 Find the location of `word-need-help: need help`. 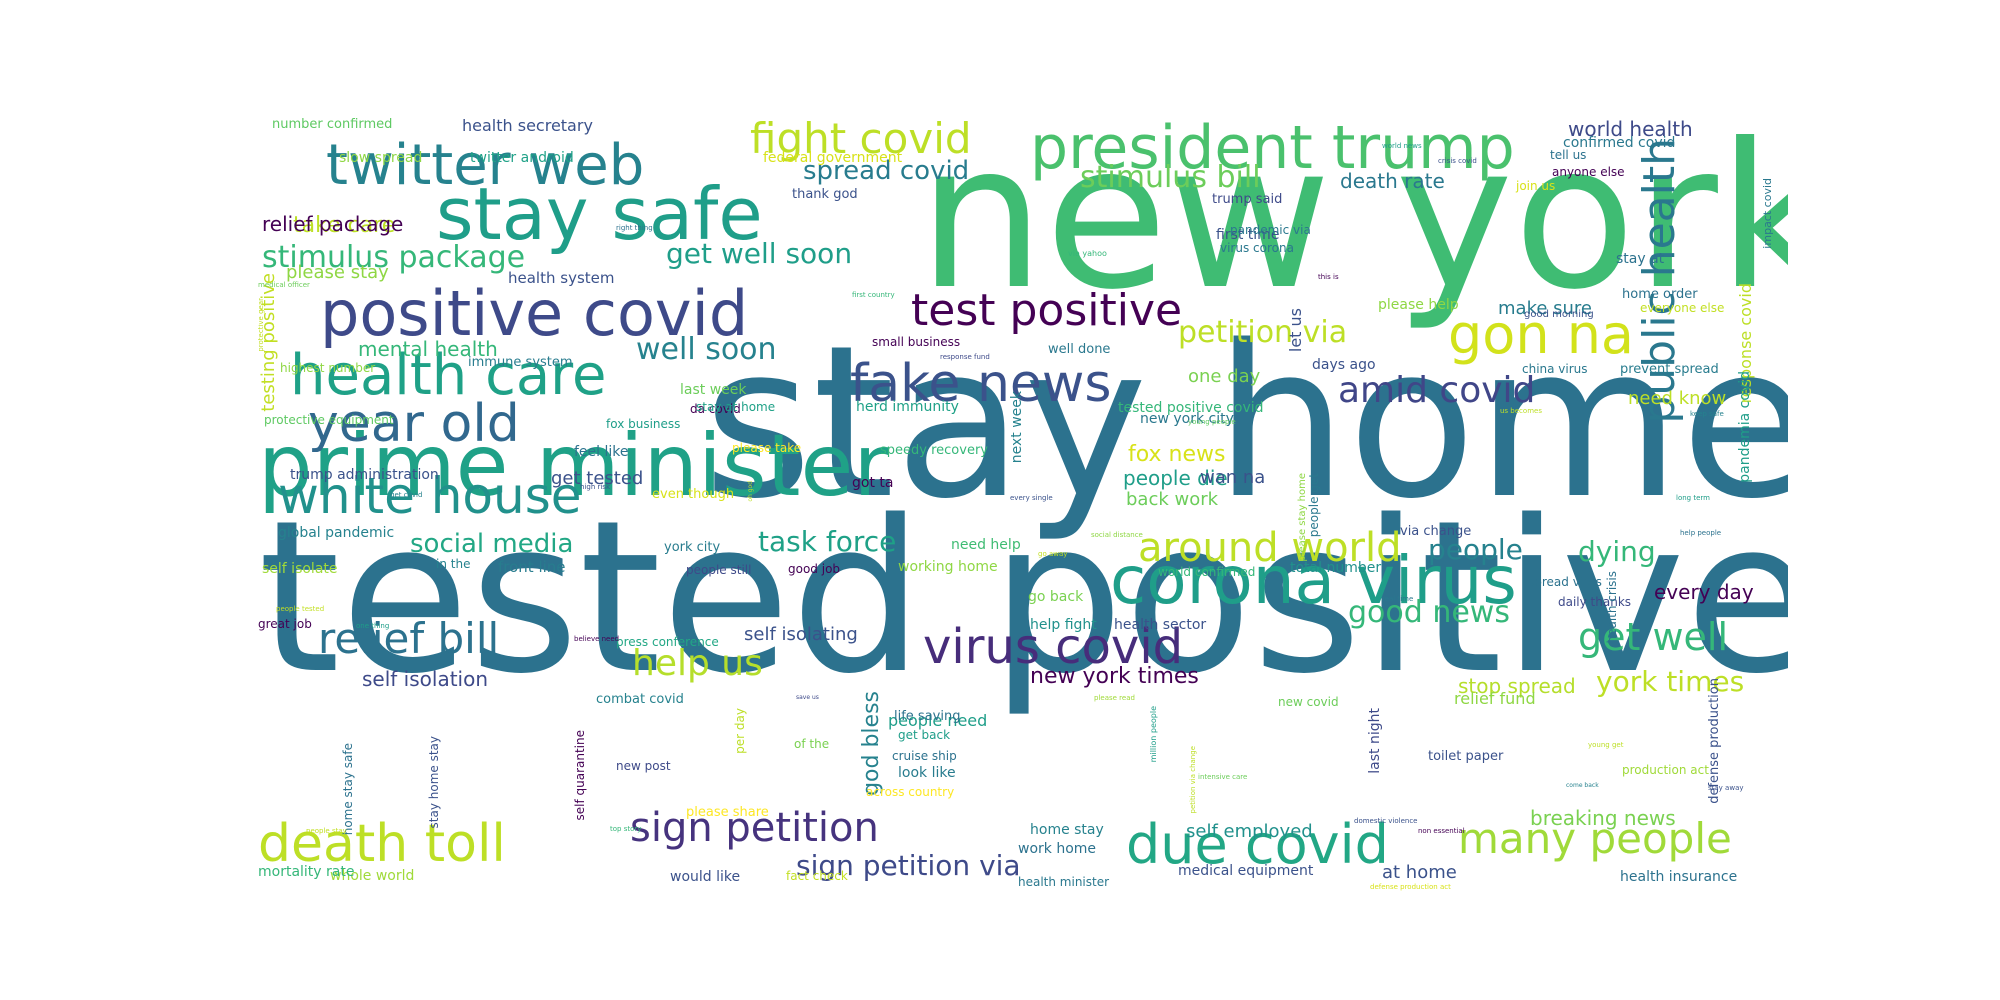

word-need-help: need help is located at coordinates (986, 545).